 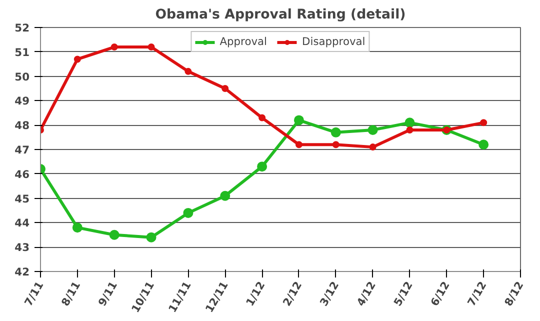 What do you see at coordinates (22, 77) in the screenshot?
I see `y-tick-label: 50` at bounding box center [22, 77].